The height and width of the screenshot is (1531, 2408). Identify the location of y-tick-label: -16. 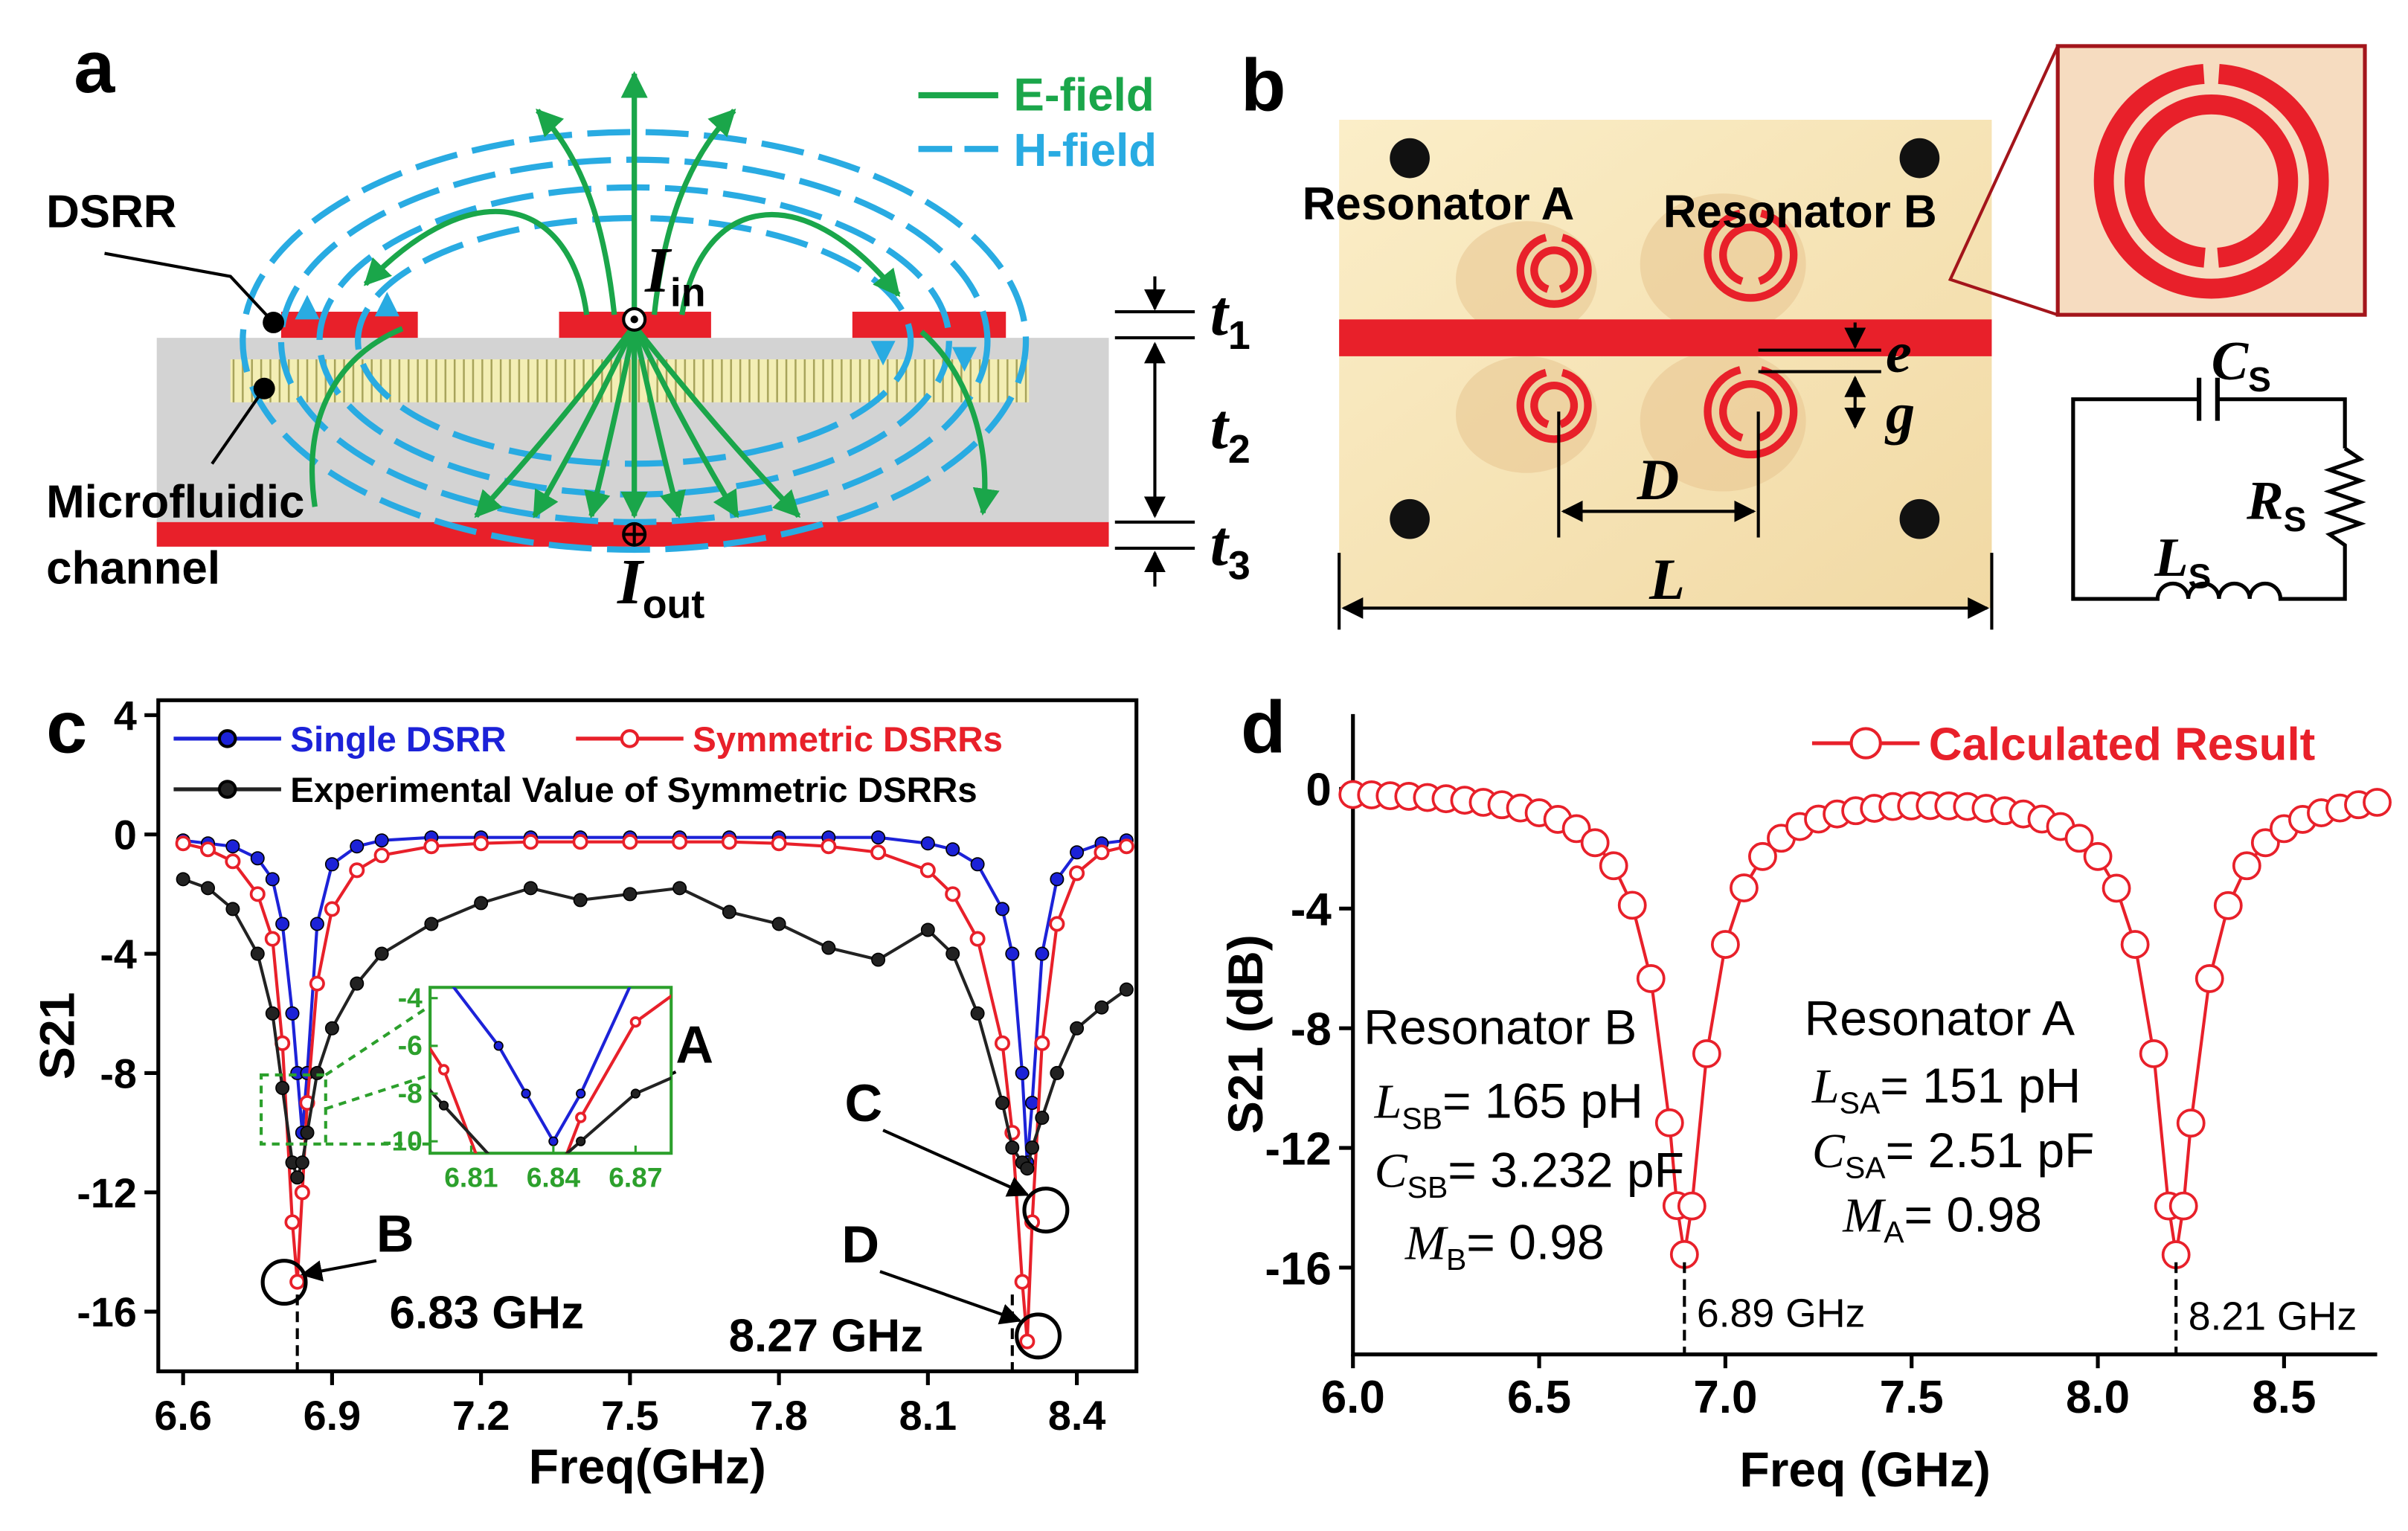
(107, 1312).